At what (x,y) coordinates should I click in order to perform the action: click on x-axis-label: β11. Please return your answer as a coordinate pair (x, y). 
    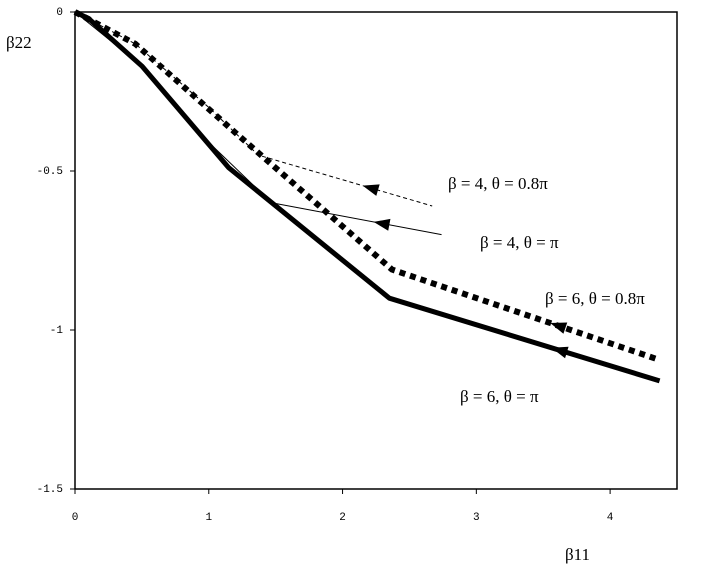
    Looking at the image, I should click on (577, 554).